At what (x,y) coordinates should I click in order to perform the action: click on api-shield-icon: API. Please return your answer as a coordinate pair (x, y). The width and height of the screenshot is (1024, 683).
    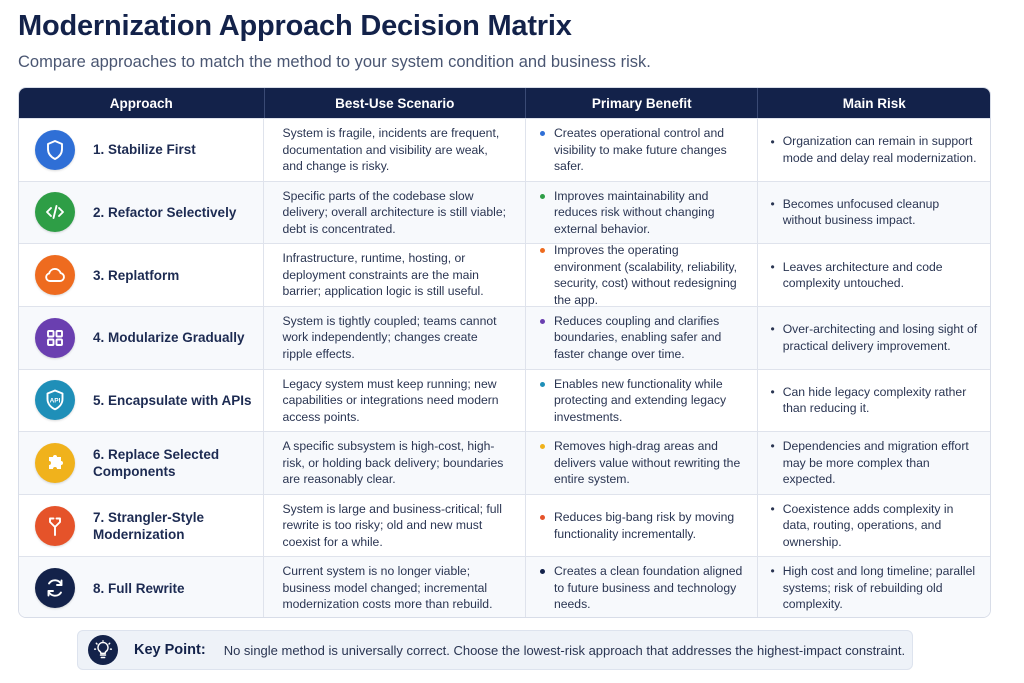
    Looking at the image, I should click on (55, 400).